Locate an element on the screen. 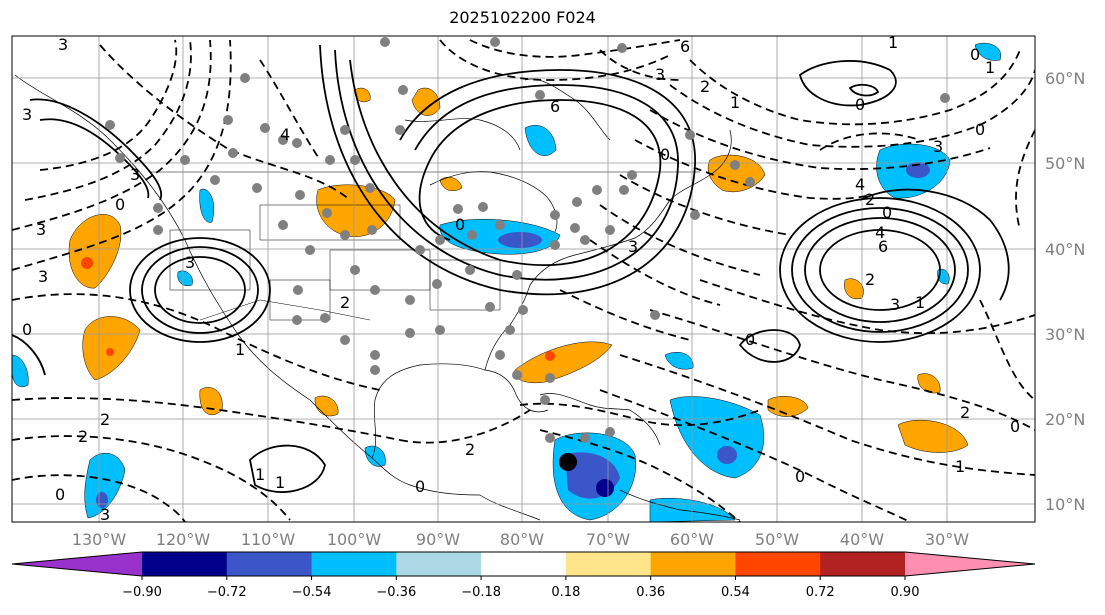  colorbar-label: 0.18 is located at coordinates (565, 592).